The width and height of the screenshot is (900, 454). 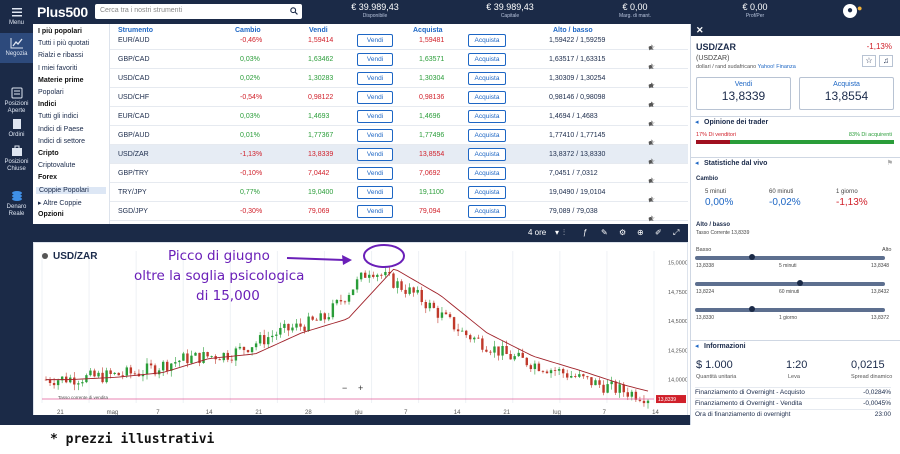 I want to click on col-cambio: Cambio, so click(x=248, y=30).